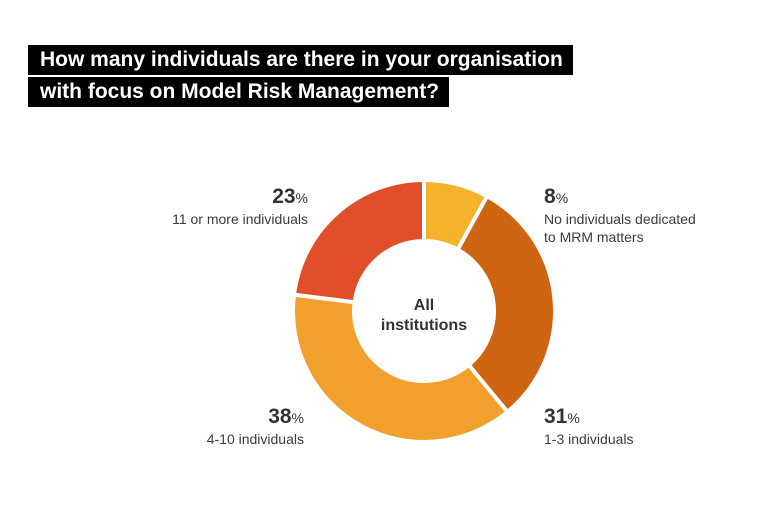 Image resolution: width=768 pixels, height=512 pixels. What do you see at coordinates (286, 416) in the screenshot?
I see `slice-percent-four-to-ten: 38%` at bounding box center [286, 416].